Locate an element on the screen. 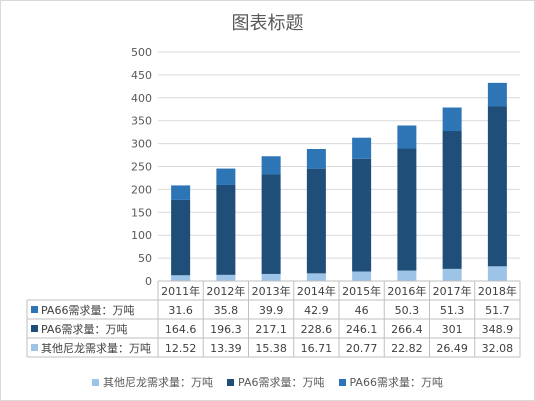 The width and height of the screenshot is (535, 401). data-label: 13.39 is located at coordinates (226, 348).